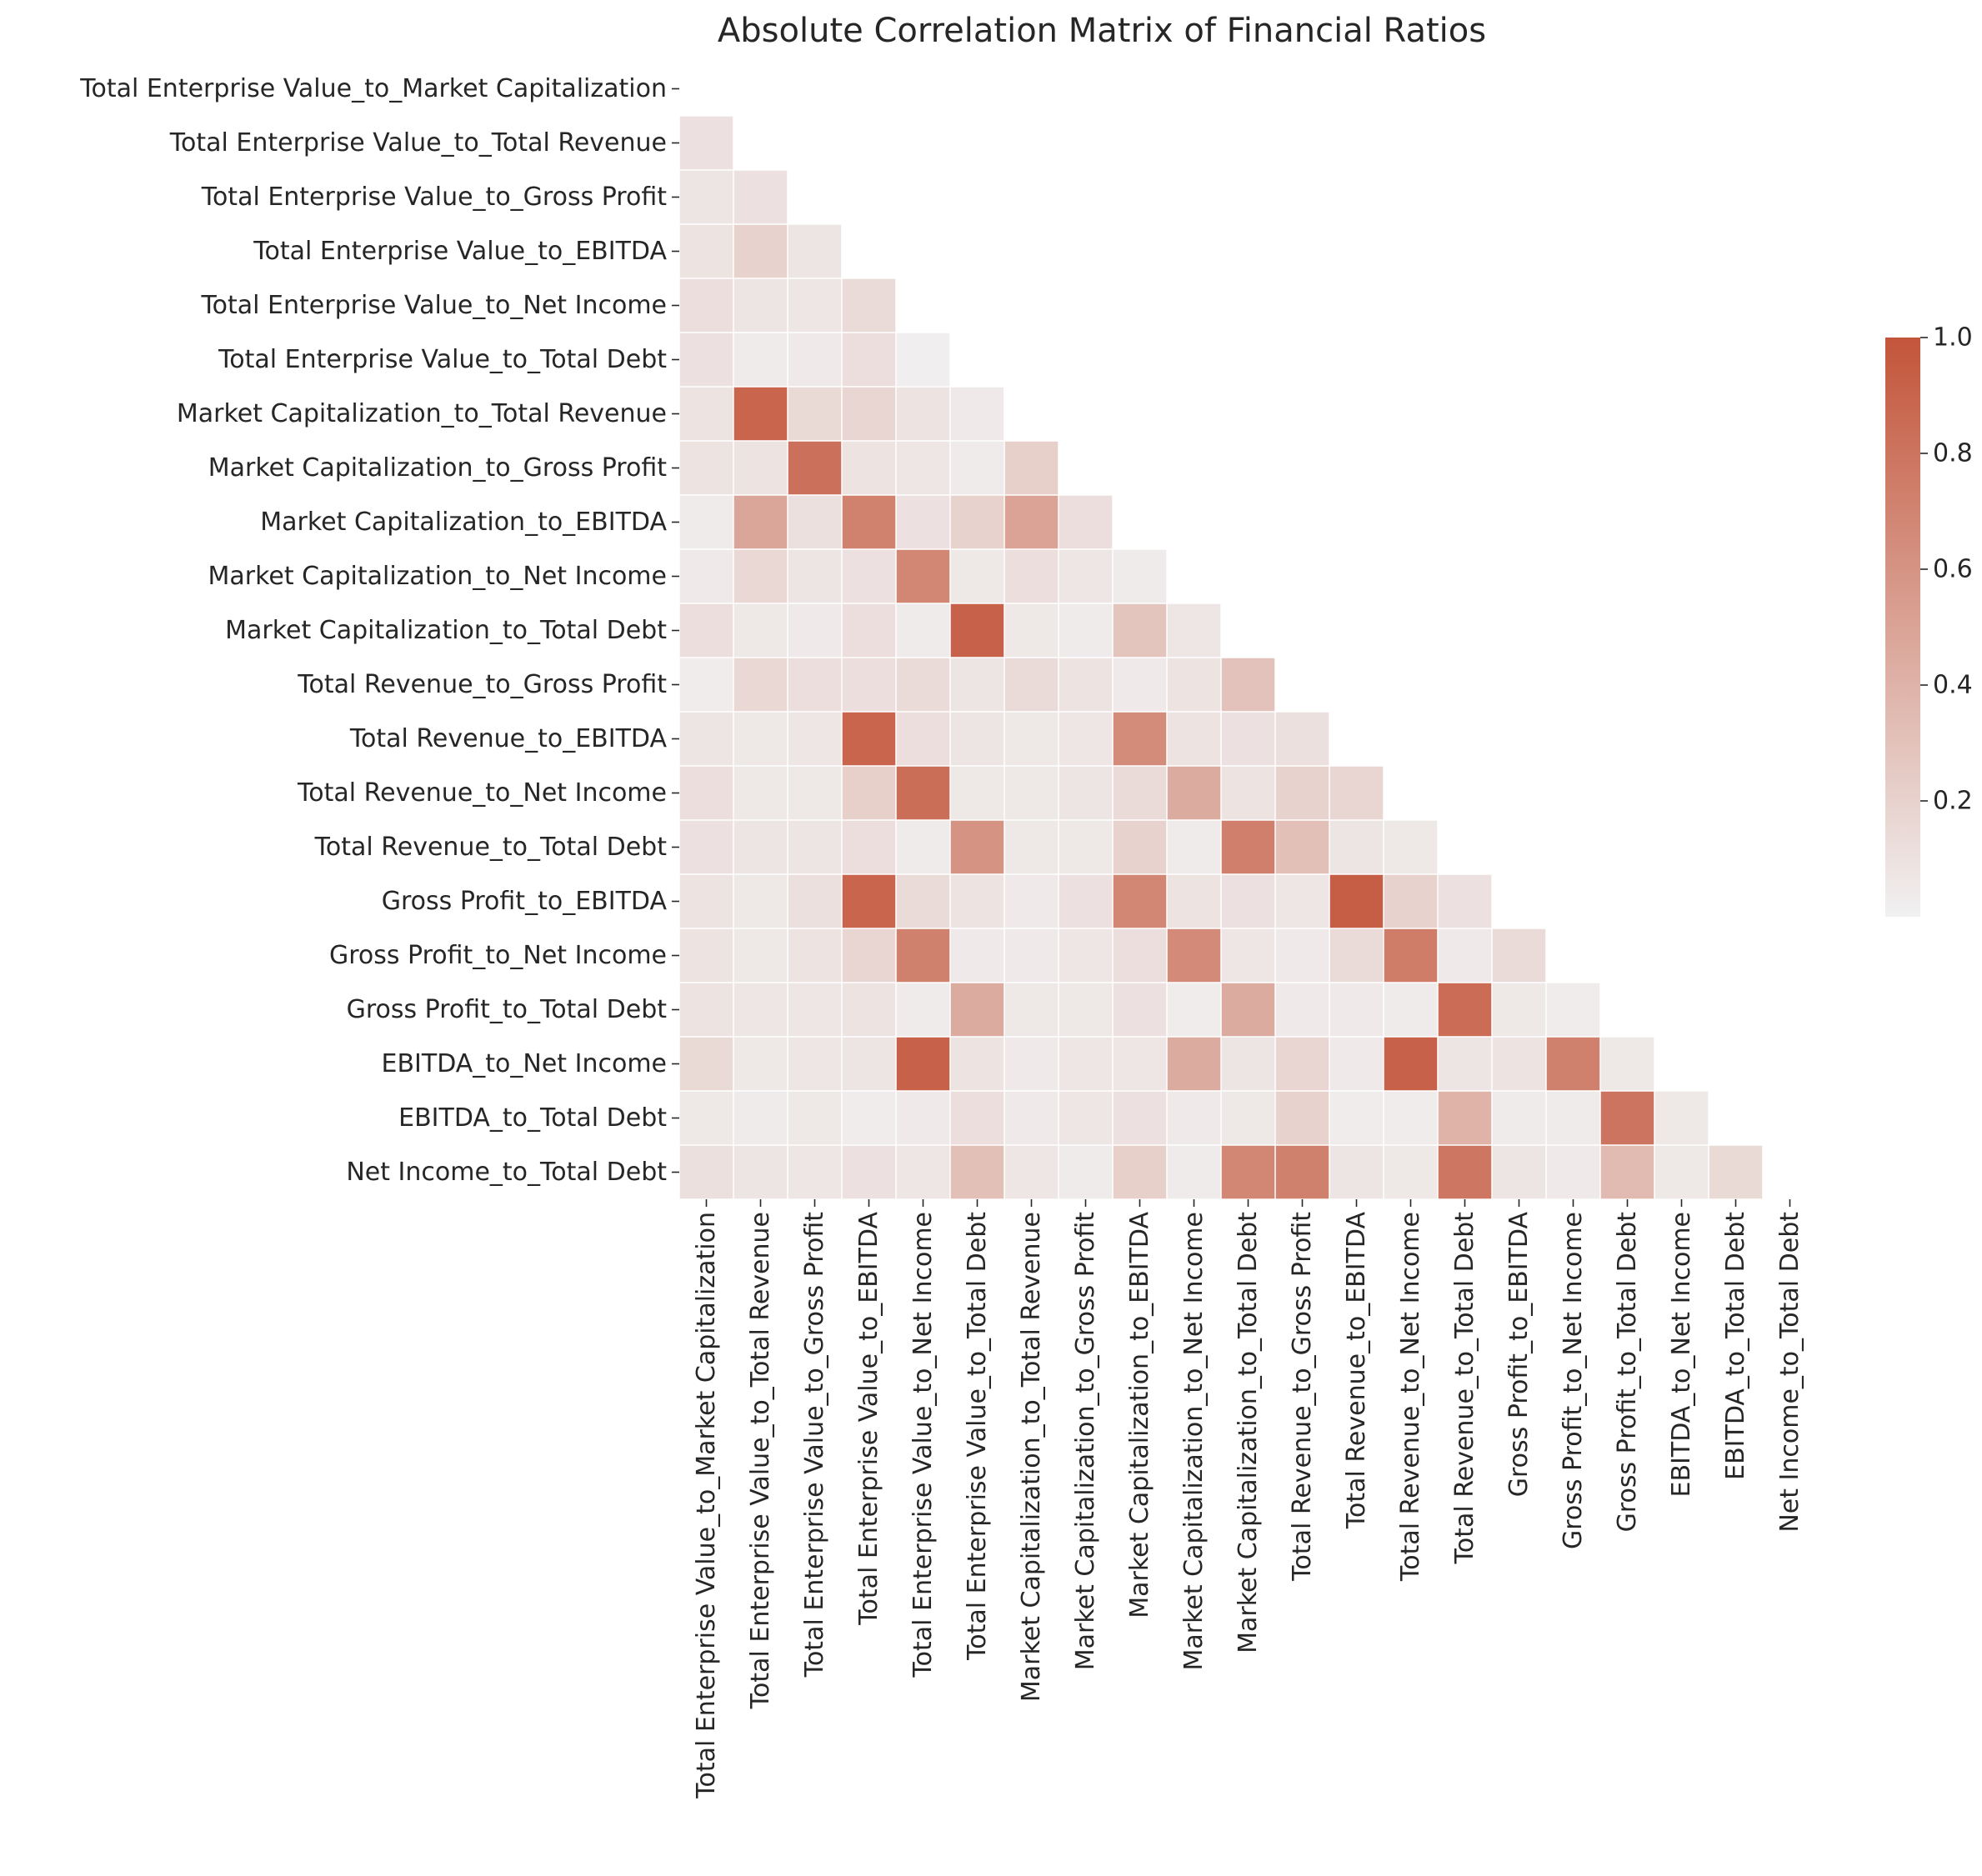  What do you see at coordinates (1248, 1432) in the screenshot?
I see `x-tick-label: Market Capitalization_to_Total Debt` at bounding box center [1248, 1432].